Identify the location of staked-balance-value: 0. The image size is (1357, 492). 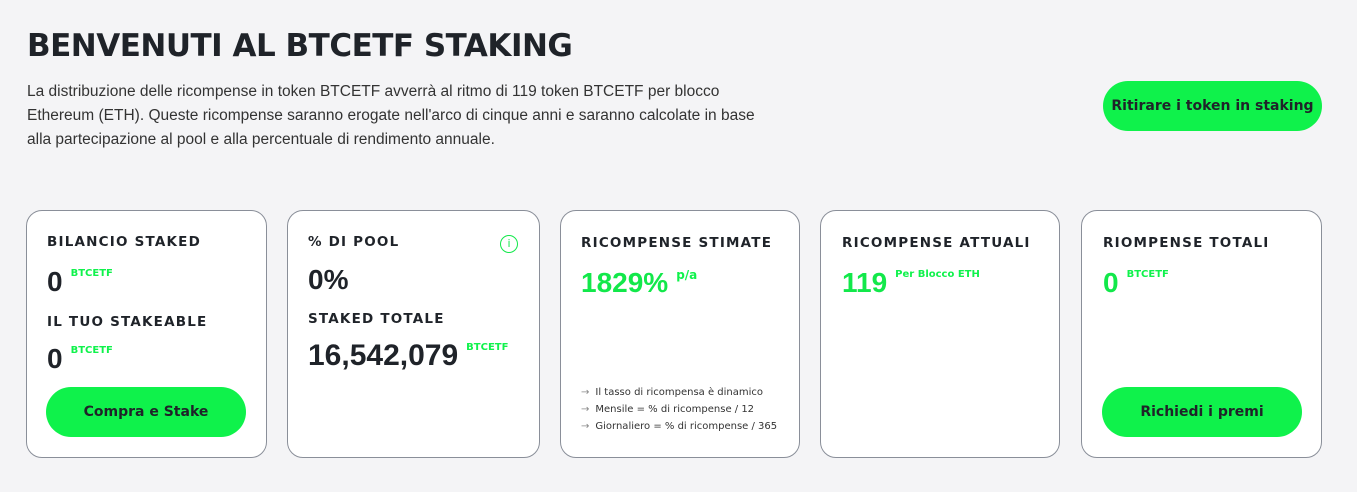
(55, 281).